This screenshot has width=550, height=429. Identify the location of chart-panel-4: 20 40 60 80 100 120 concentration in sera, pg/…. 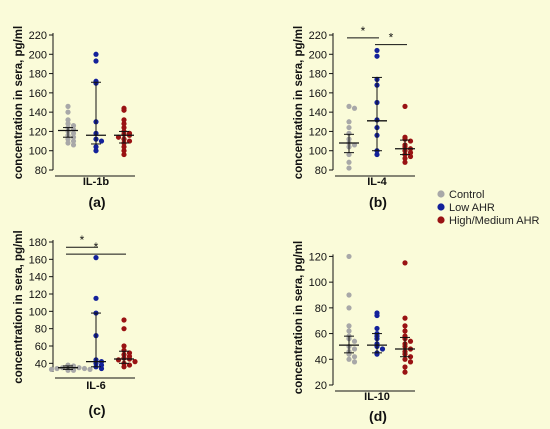
(354, 332).